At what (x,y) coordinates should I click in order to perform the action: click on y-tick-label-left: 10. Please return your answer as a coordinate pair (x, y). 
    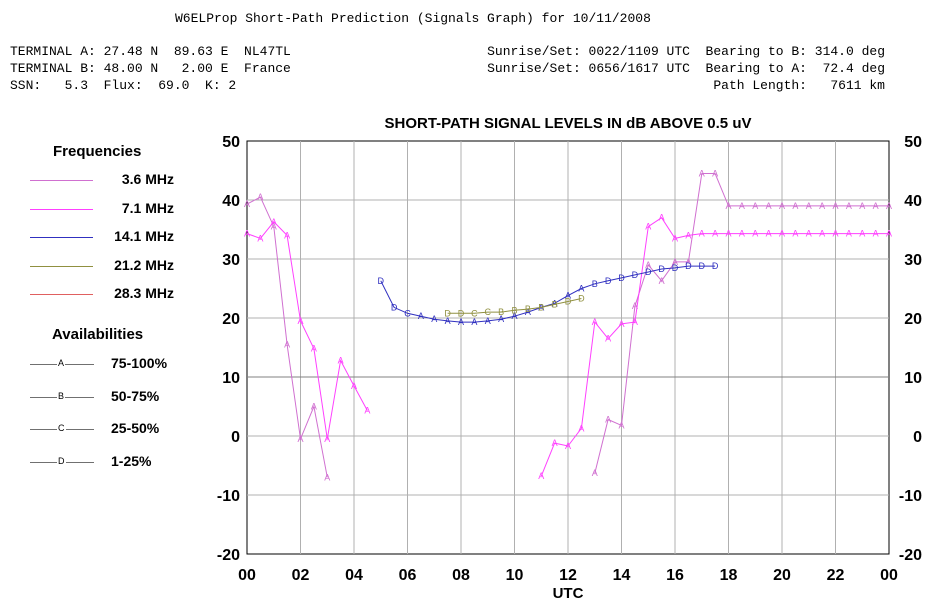
    Looking at the image, I should click on (231, 378).